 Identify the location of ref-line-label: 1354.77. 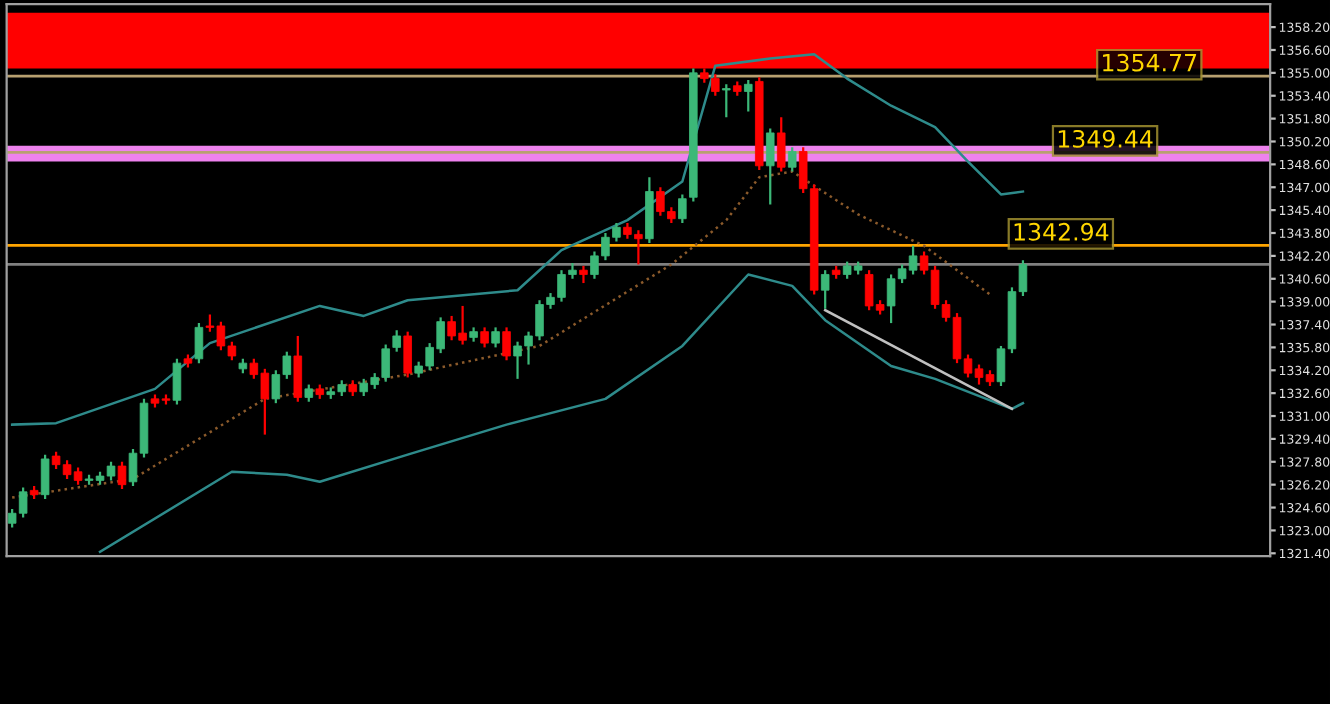
(1150, 62).